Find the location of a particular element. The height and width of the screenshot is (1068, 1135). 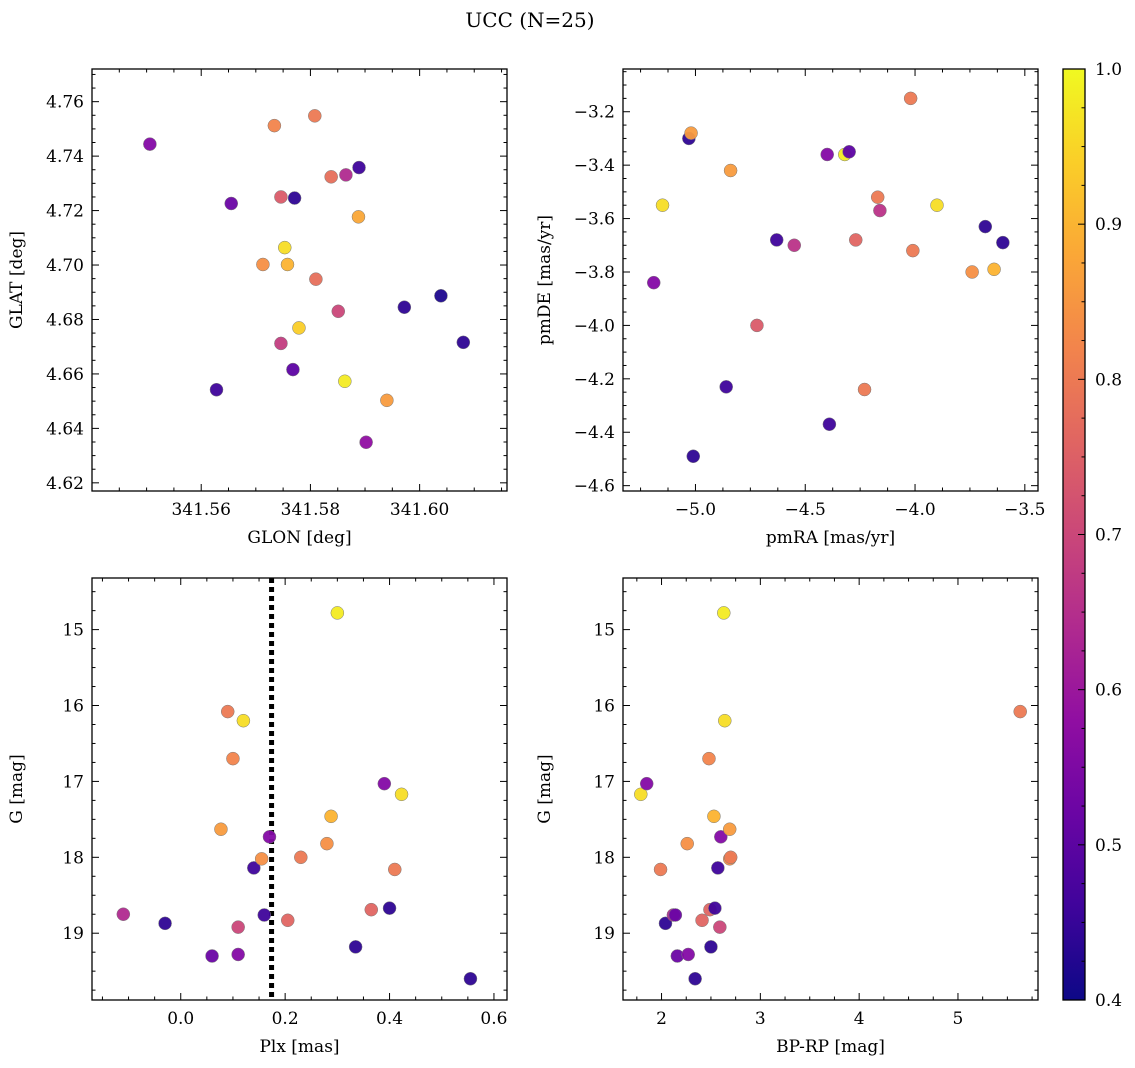

x-tick-label: 0.4 is located at coordinates (389, 1019).